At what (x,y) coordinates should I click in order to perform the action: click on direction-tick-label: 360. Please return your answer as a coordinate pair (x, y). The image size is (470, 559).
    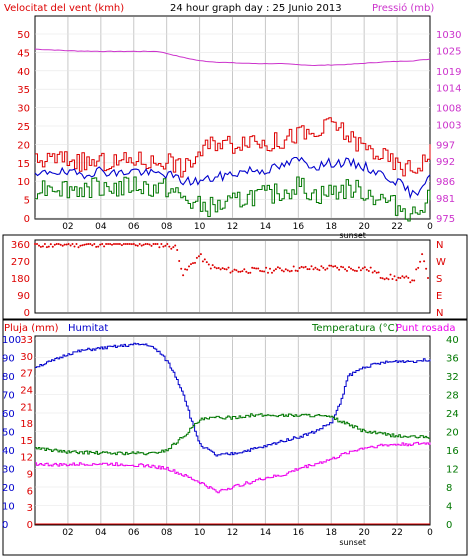
    Looking at the image, I should click on (20, 245).